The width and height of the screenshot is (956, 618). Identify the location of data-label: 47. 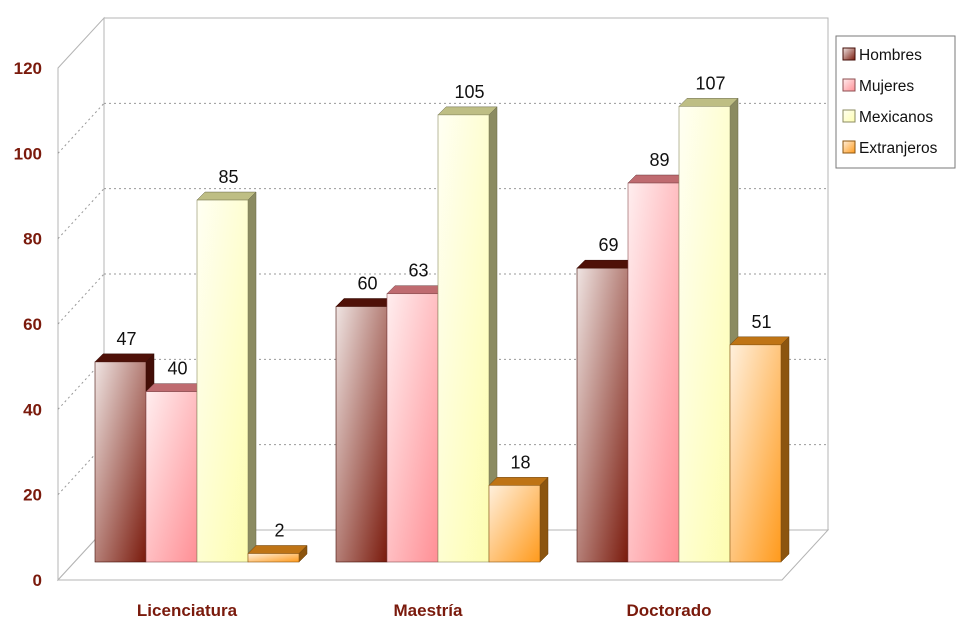
(126, 339).